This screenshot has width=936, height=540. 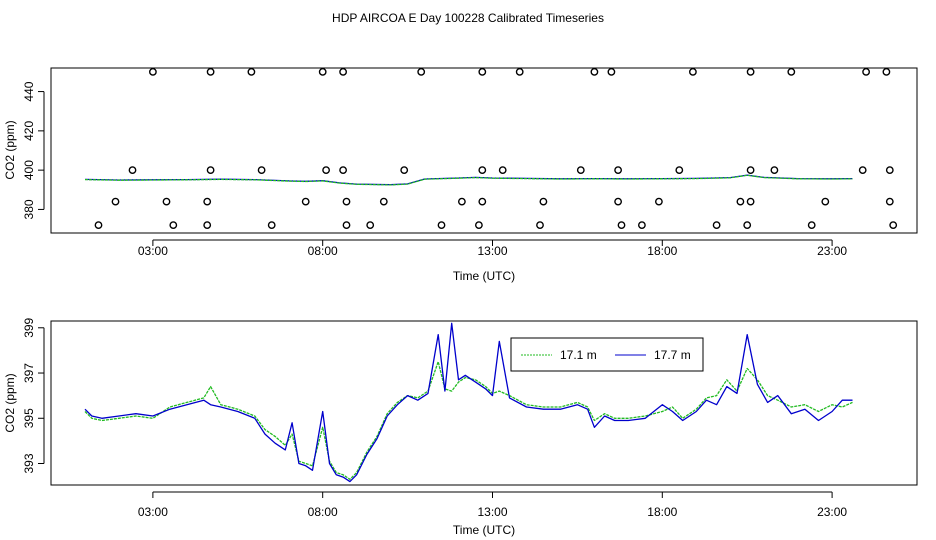 I want to click on bottom-x-tick-label: 18:00, so click(x=662, y=512).